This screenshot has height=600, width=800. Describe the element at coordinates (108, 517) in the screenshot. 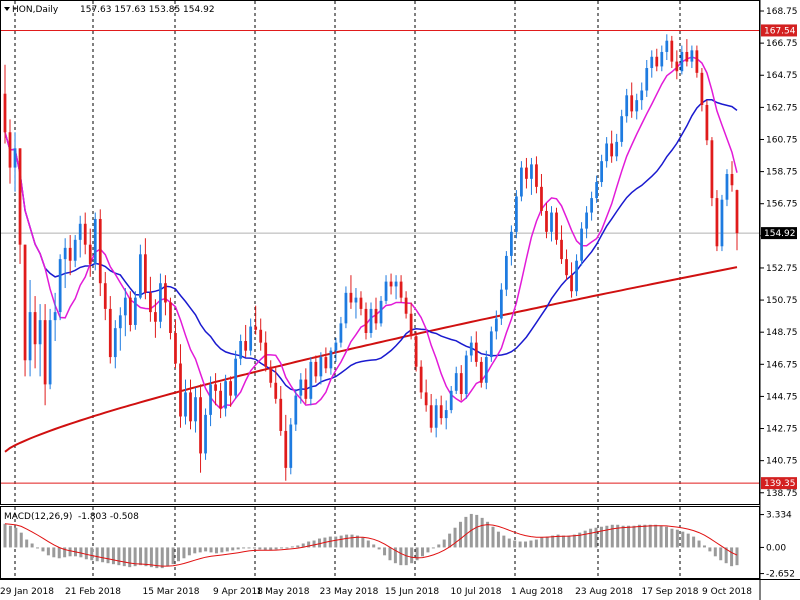

I see `macd-values: -1.803 -0.508` at that location.